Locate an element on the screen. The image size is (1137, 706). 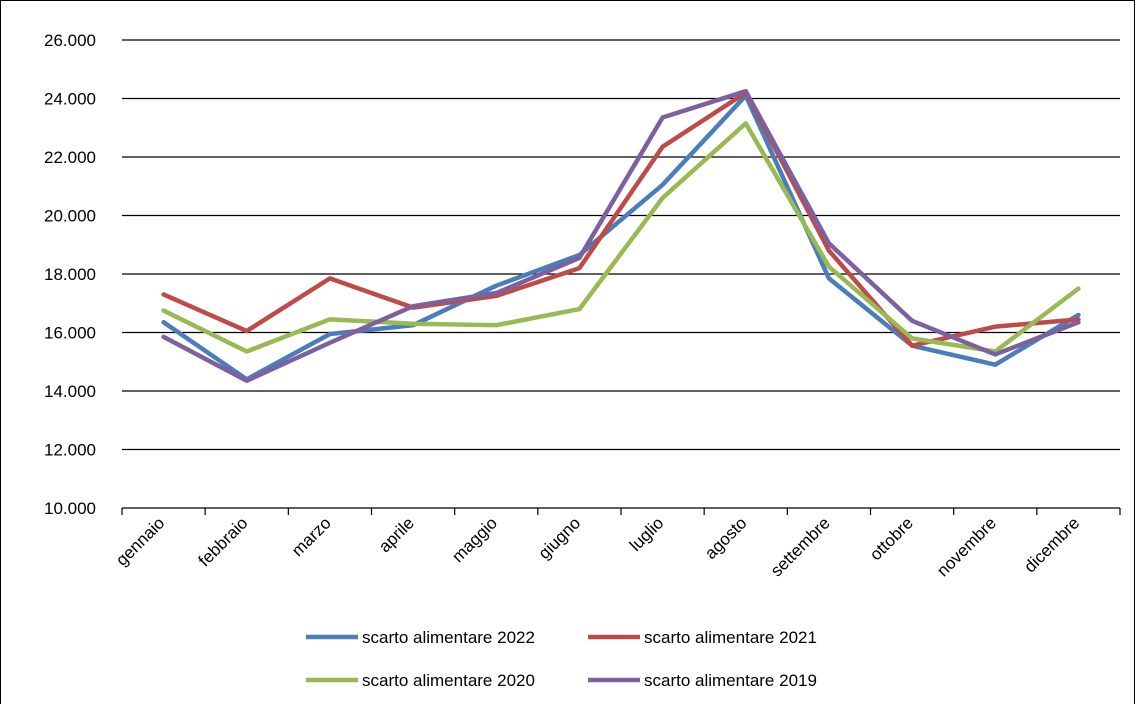
x-tick-label: febbraio is located at coordinates (223, 541).